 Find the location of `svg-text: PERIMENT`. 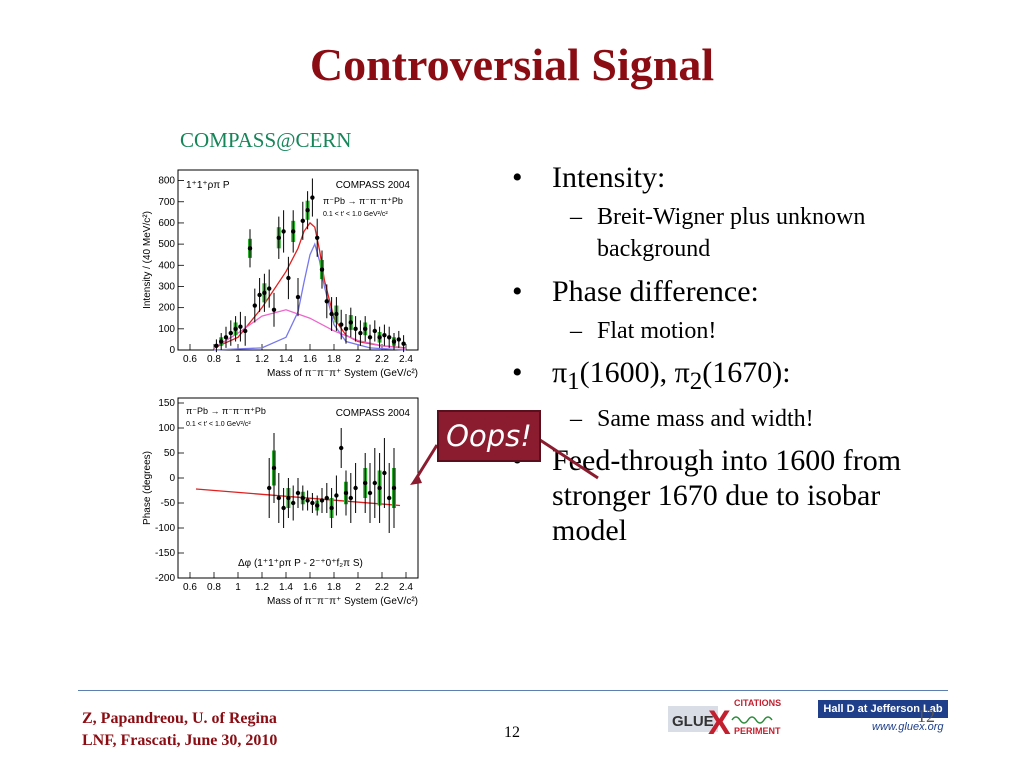

svg-text: PERIMENT is located at coordinates (757, 731).